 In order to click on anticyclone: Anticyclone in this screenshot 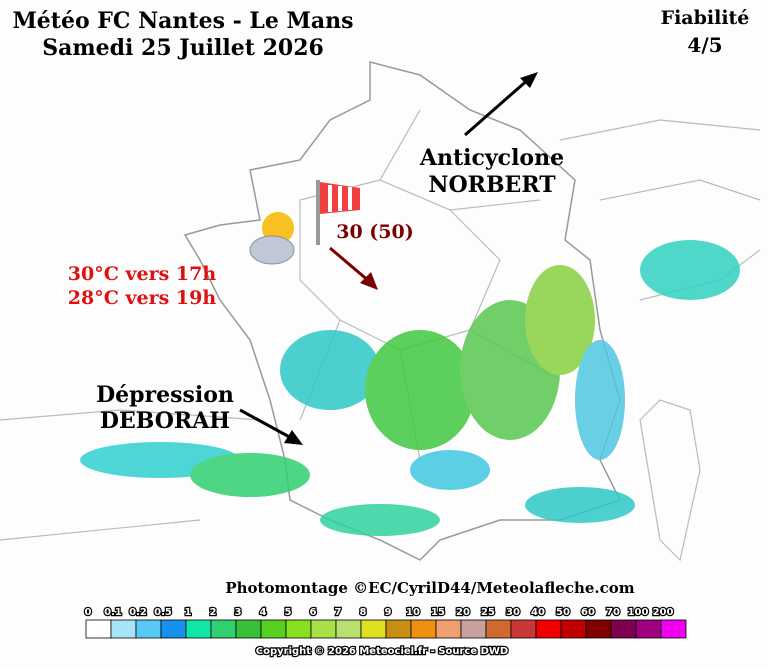, I will do `click(491, 158)`.